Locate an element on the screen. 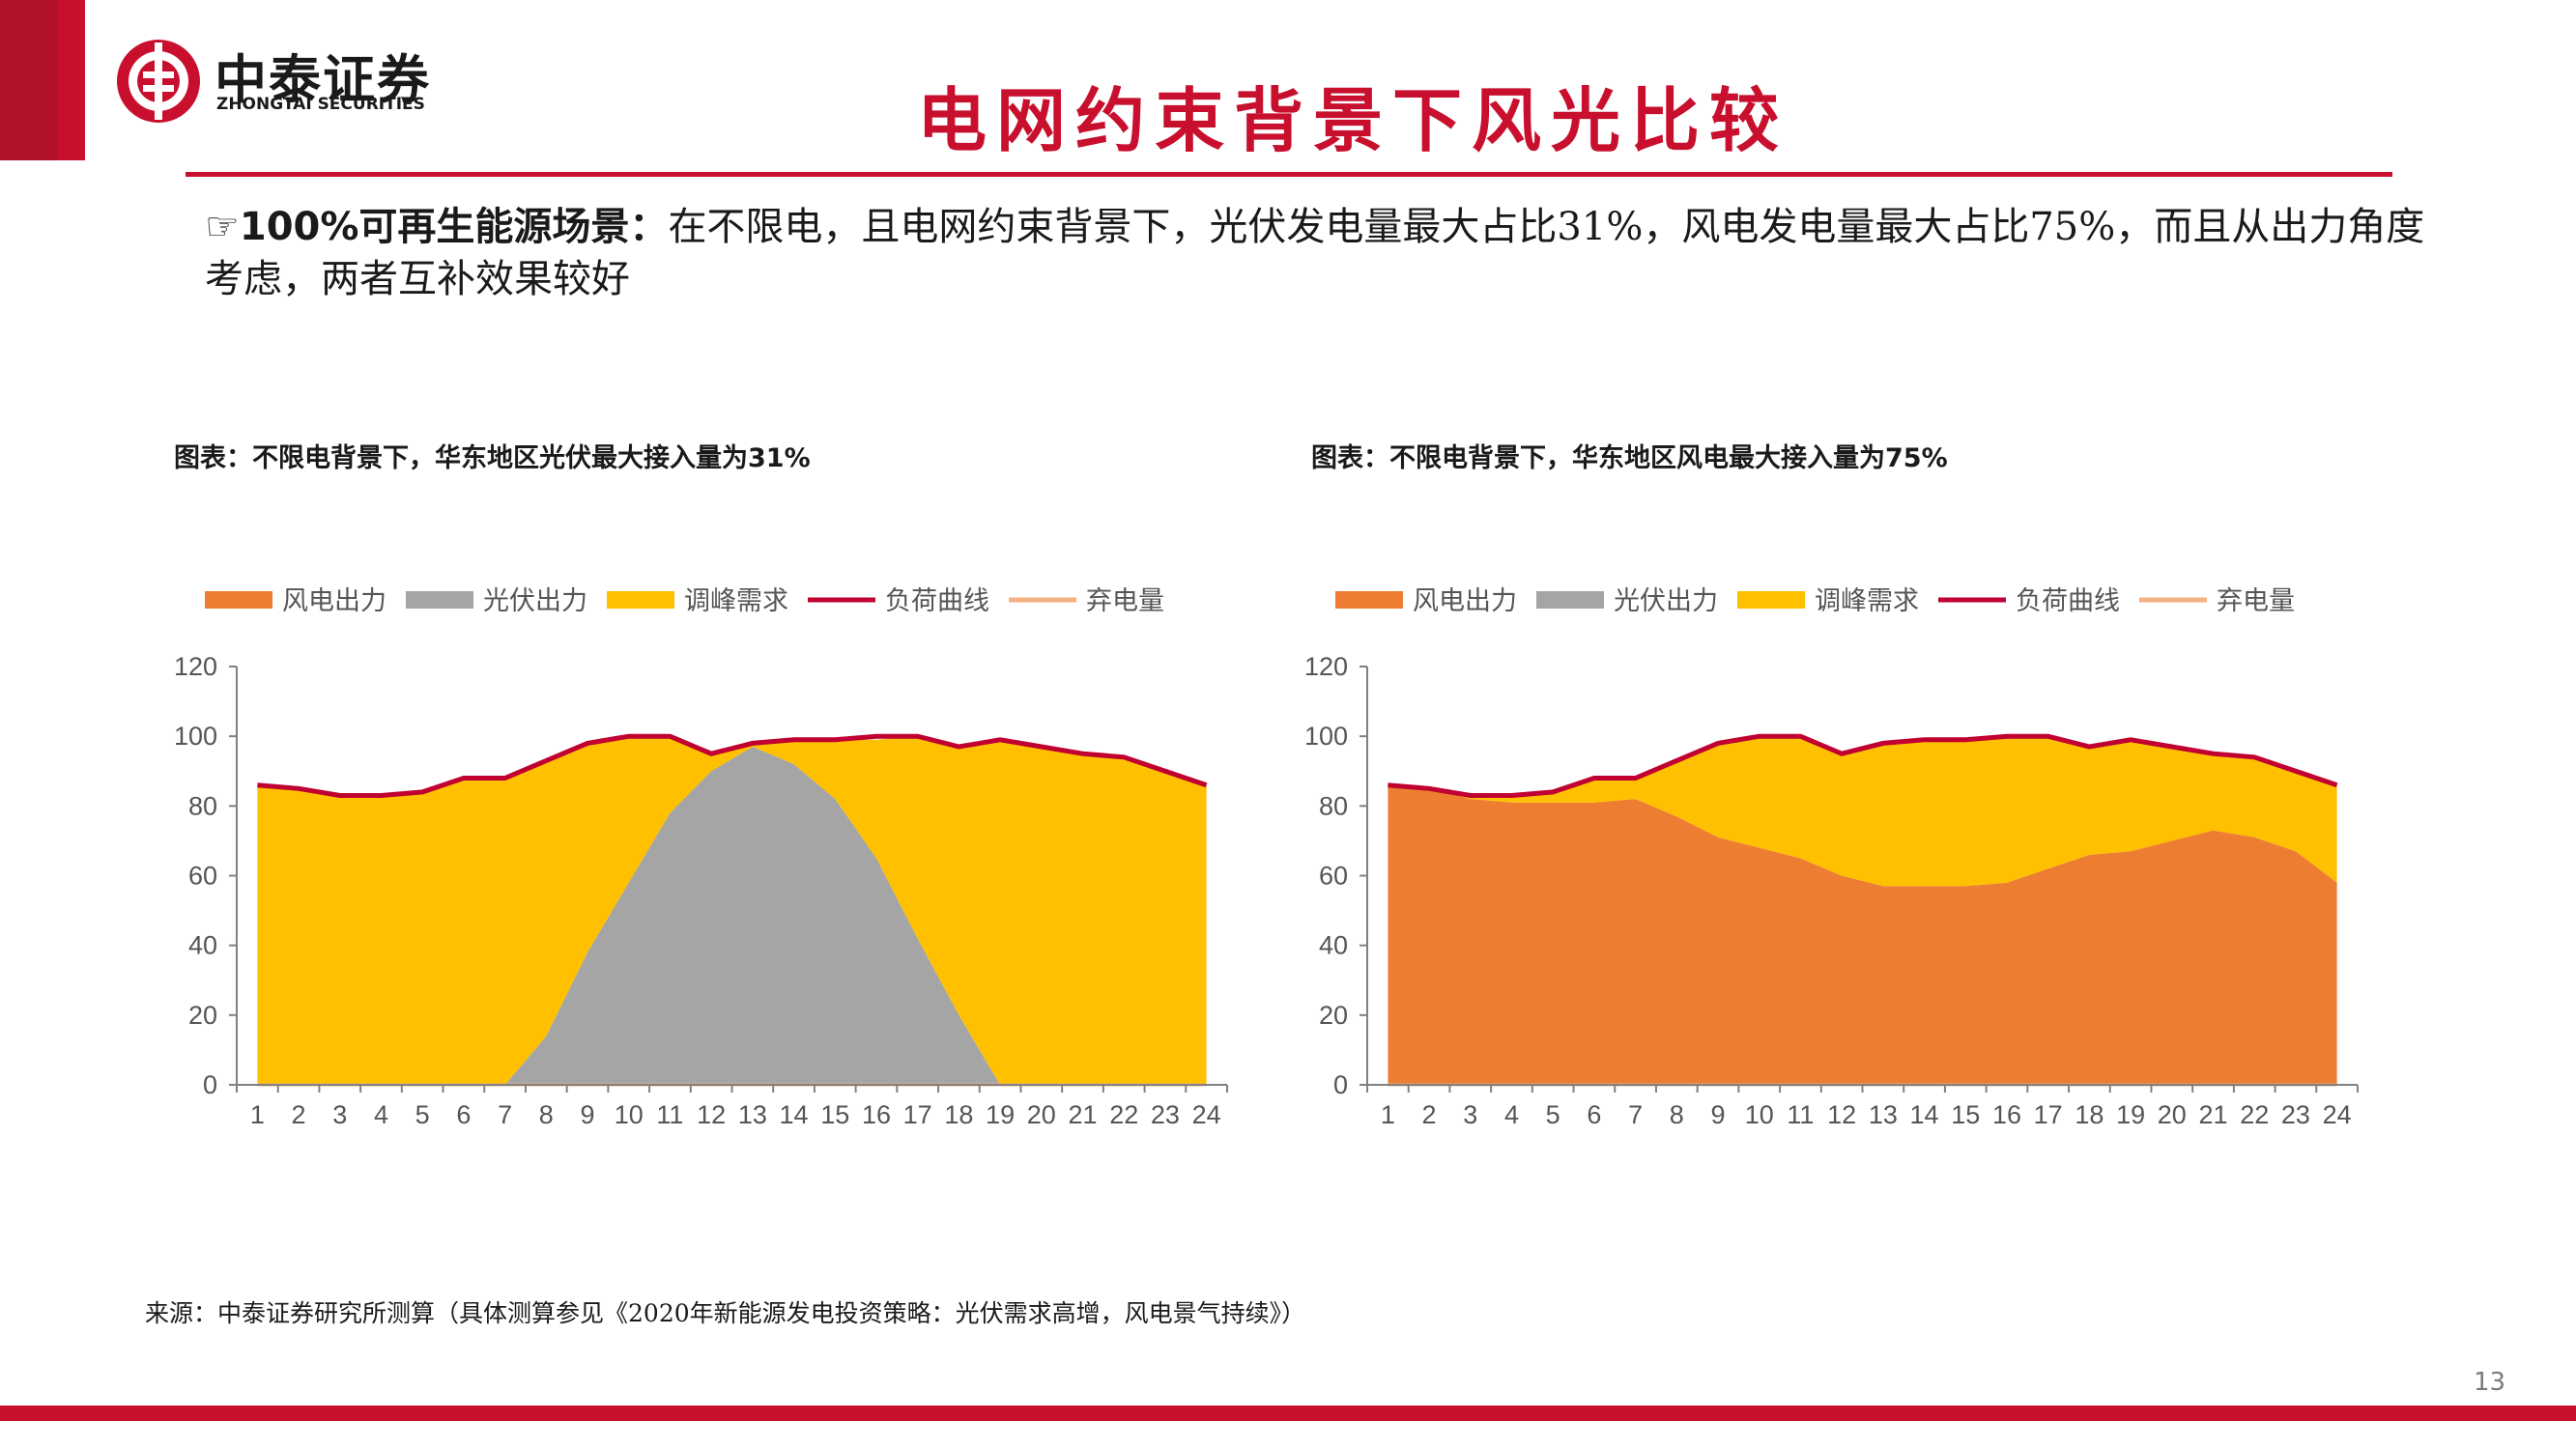 Image resolution: width=2576 pixels, height=1449 pixels. chart-1-legend: 风电出力 光伏出力 调峰需求 负荷曲线 弃电量 is located at coordinates (685, 601).